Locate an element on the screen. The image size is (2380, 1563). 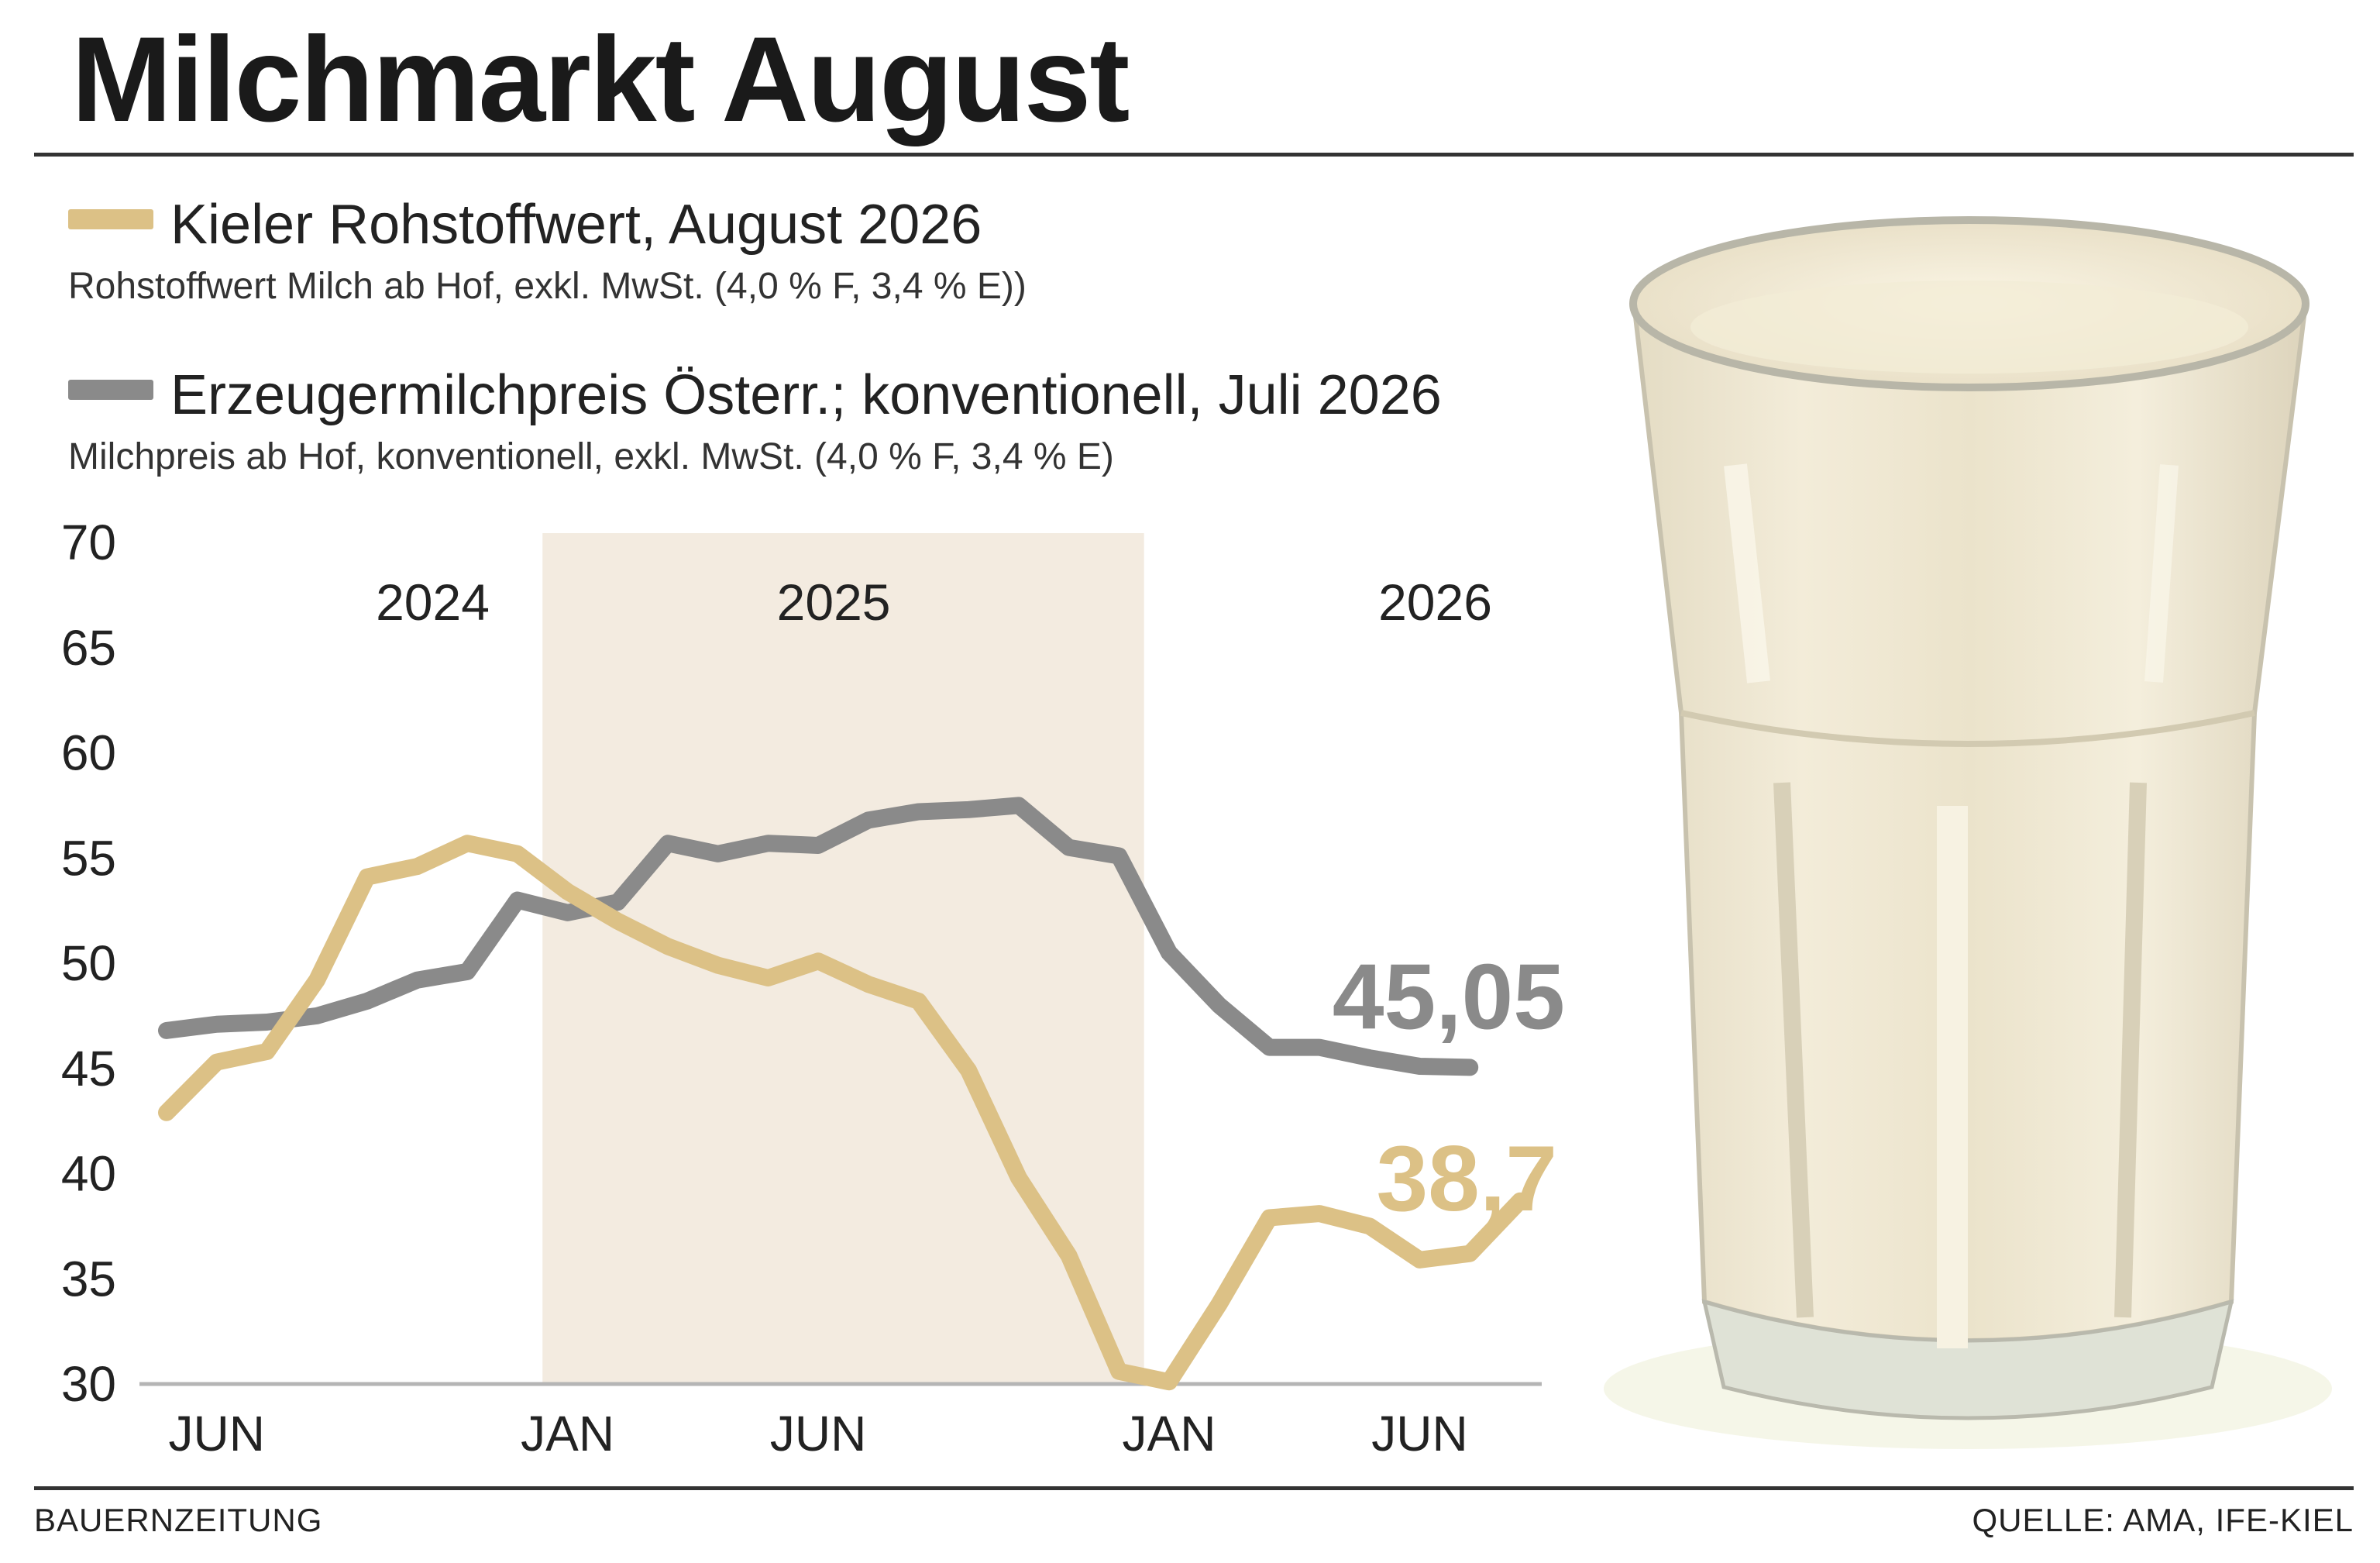
y-tick-label: 45 is located at coordinates (89, 1069).